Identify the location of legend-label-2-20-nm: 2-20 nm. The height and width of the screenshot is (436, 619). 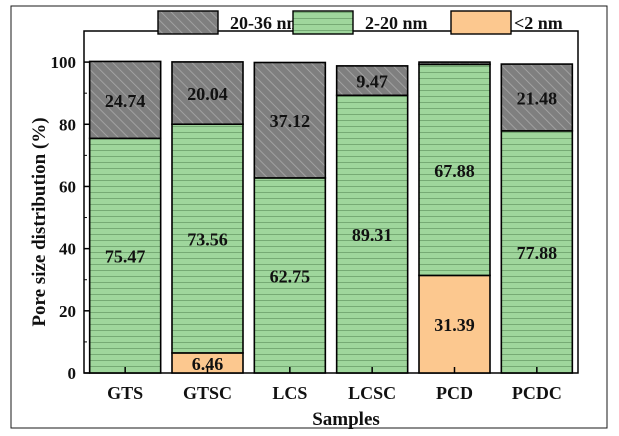
(396, 23).